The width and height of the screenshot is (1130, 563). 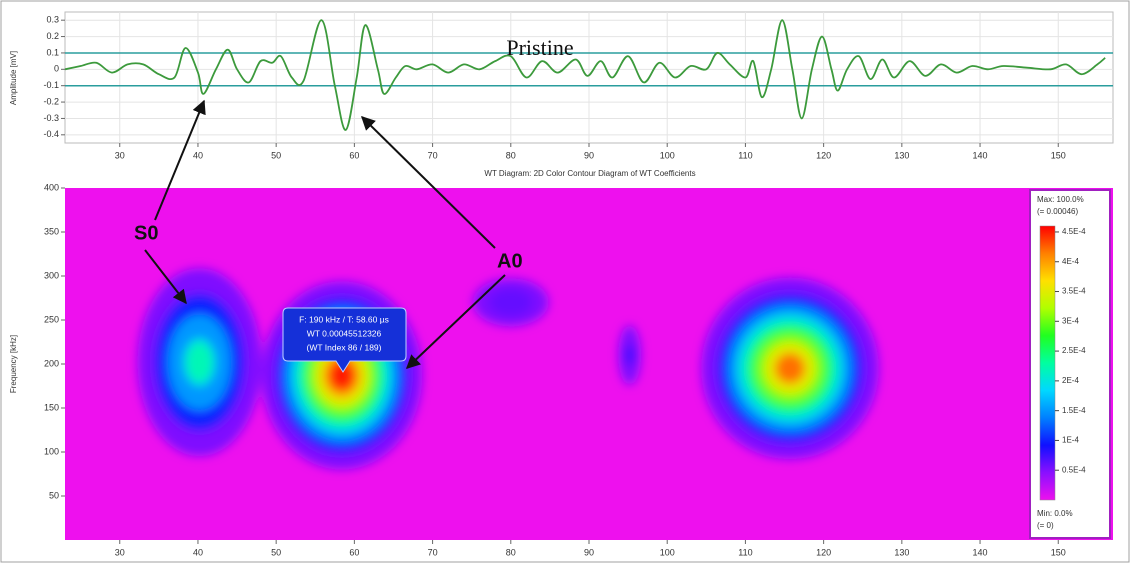 What do you see at coordinates (51, 118) in the screenshot?
I see `y-tick-label: -0.3` at bounding box center [51, 118].